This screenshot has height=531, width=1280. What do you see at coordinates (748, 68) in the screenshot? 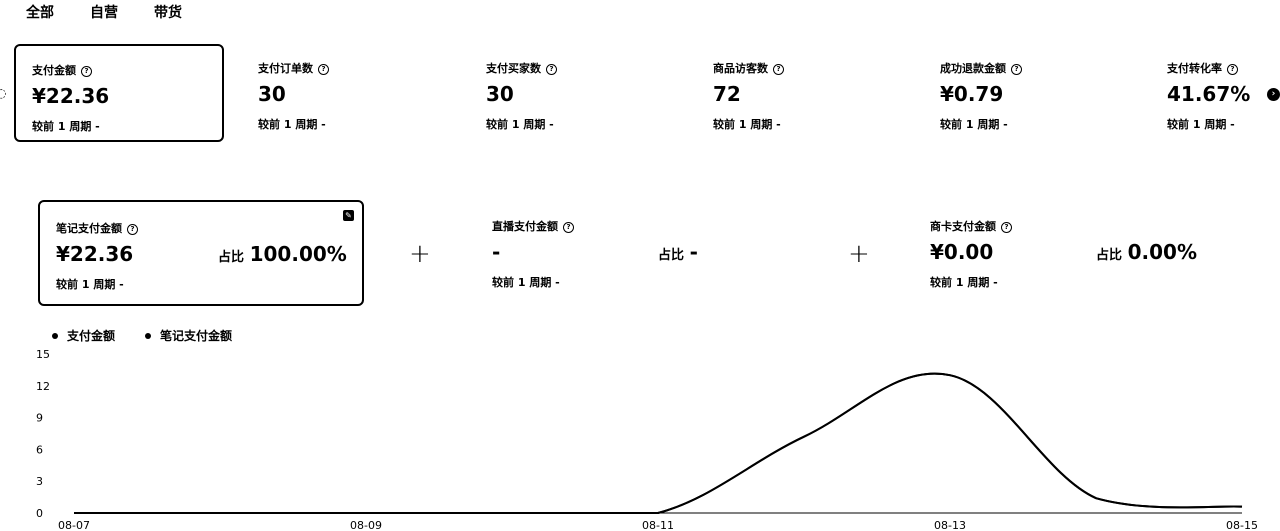
I see `metric-title: 商品访客数?` at bounding box center [748, 68].